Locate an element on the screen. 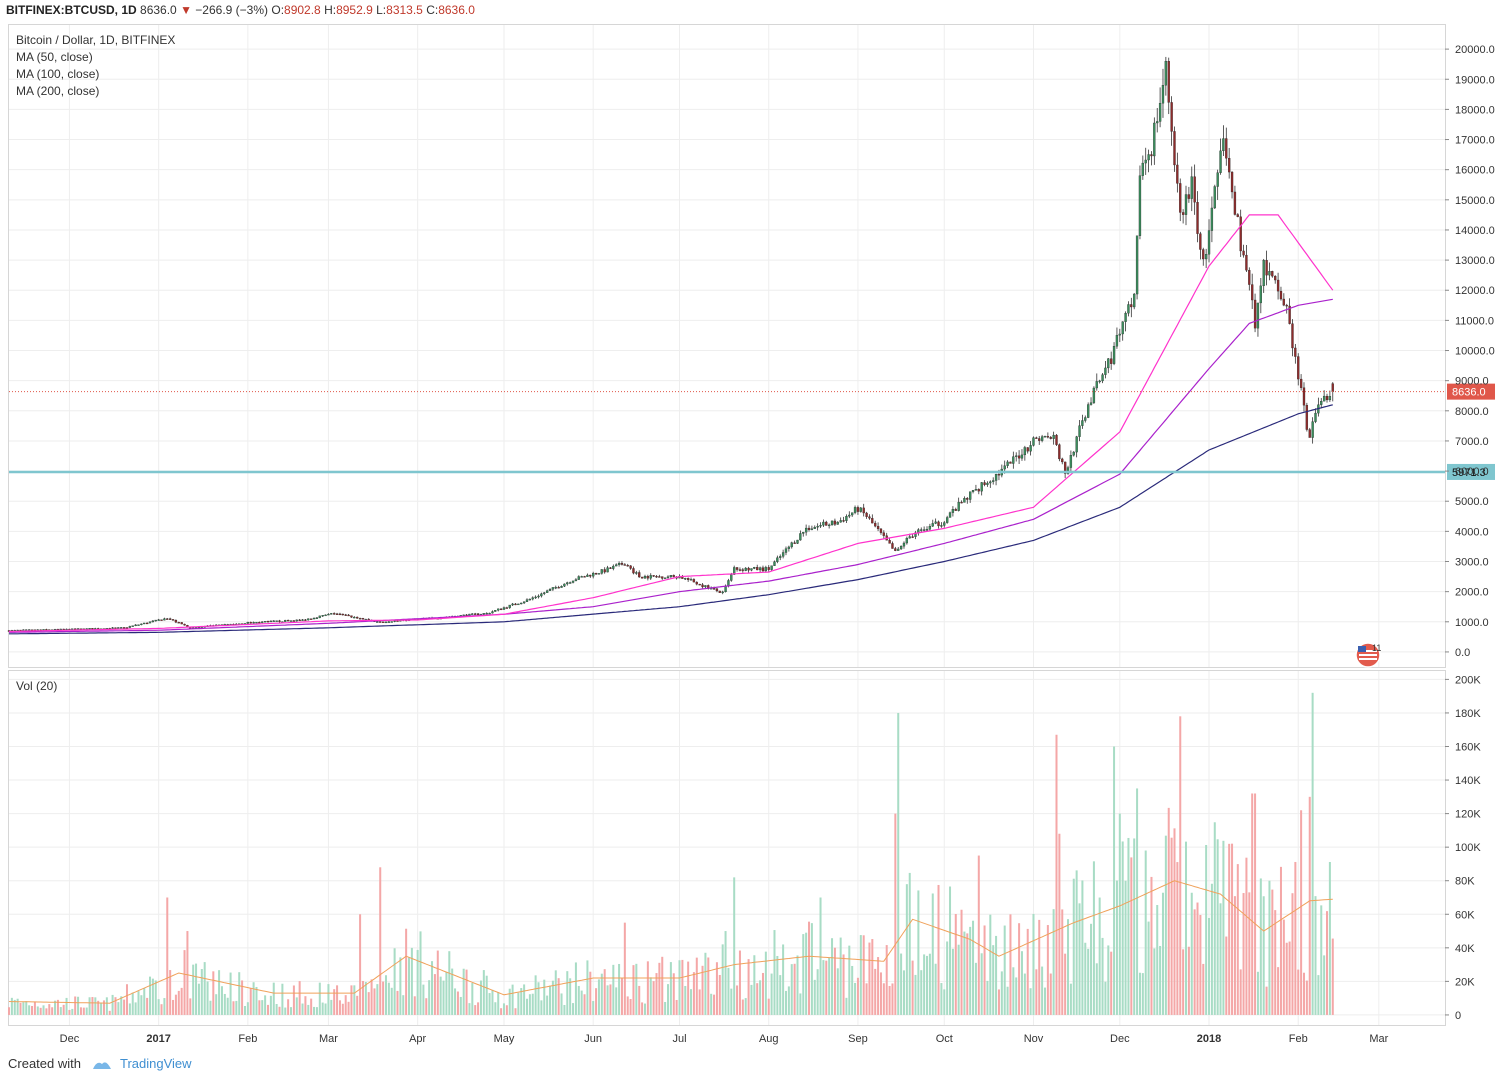 This screenshot has width=1503, height=1080. flag-icon-group: 11 is located at coordinates (1368, 655).